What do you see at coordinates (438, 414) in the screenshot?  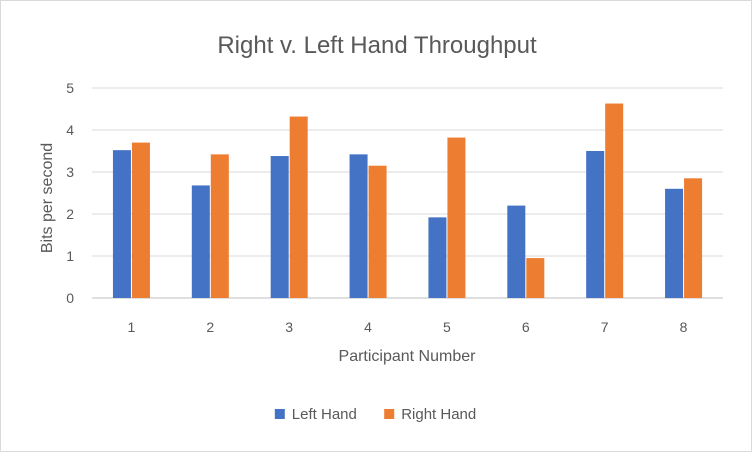 I see `legend-label: Right Hand` at bounding box center [438, 414].